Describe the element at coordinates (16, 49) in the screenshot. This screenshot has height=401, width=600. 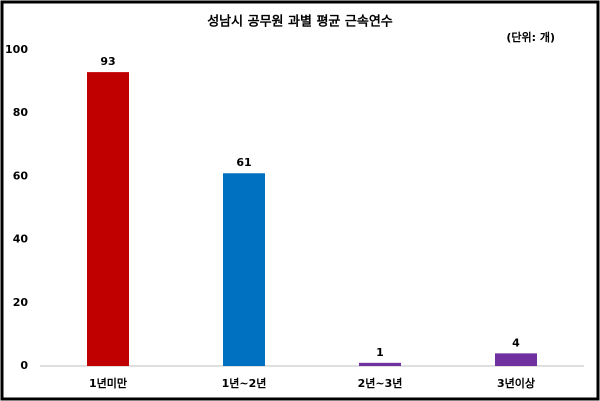
I see `y-tick-label: 100` at that location.